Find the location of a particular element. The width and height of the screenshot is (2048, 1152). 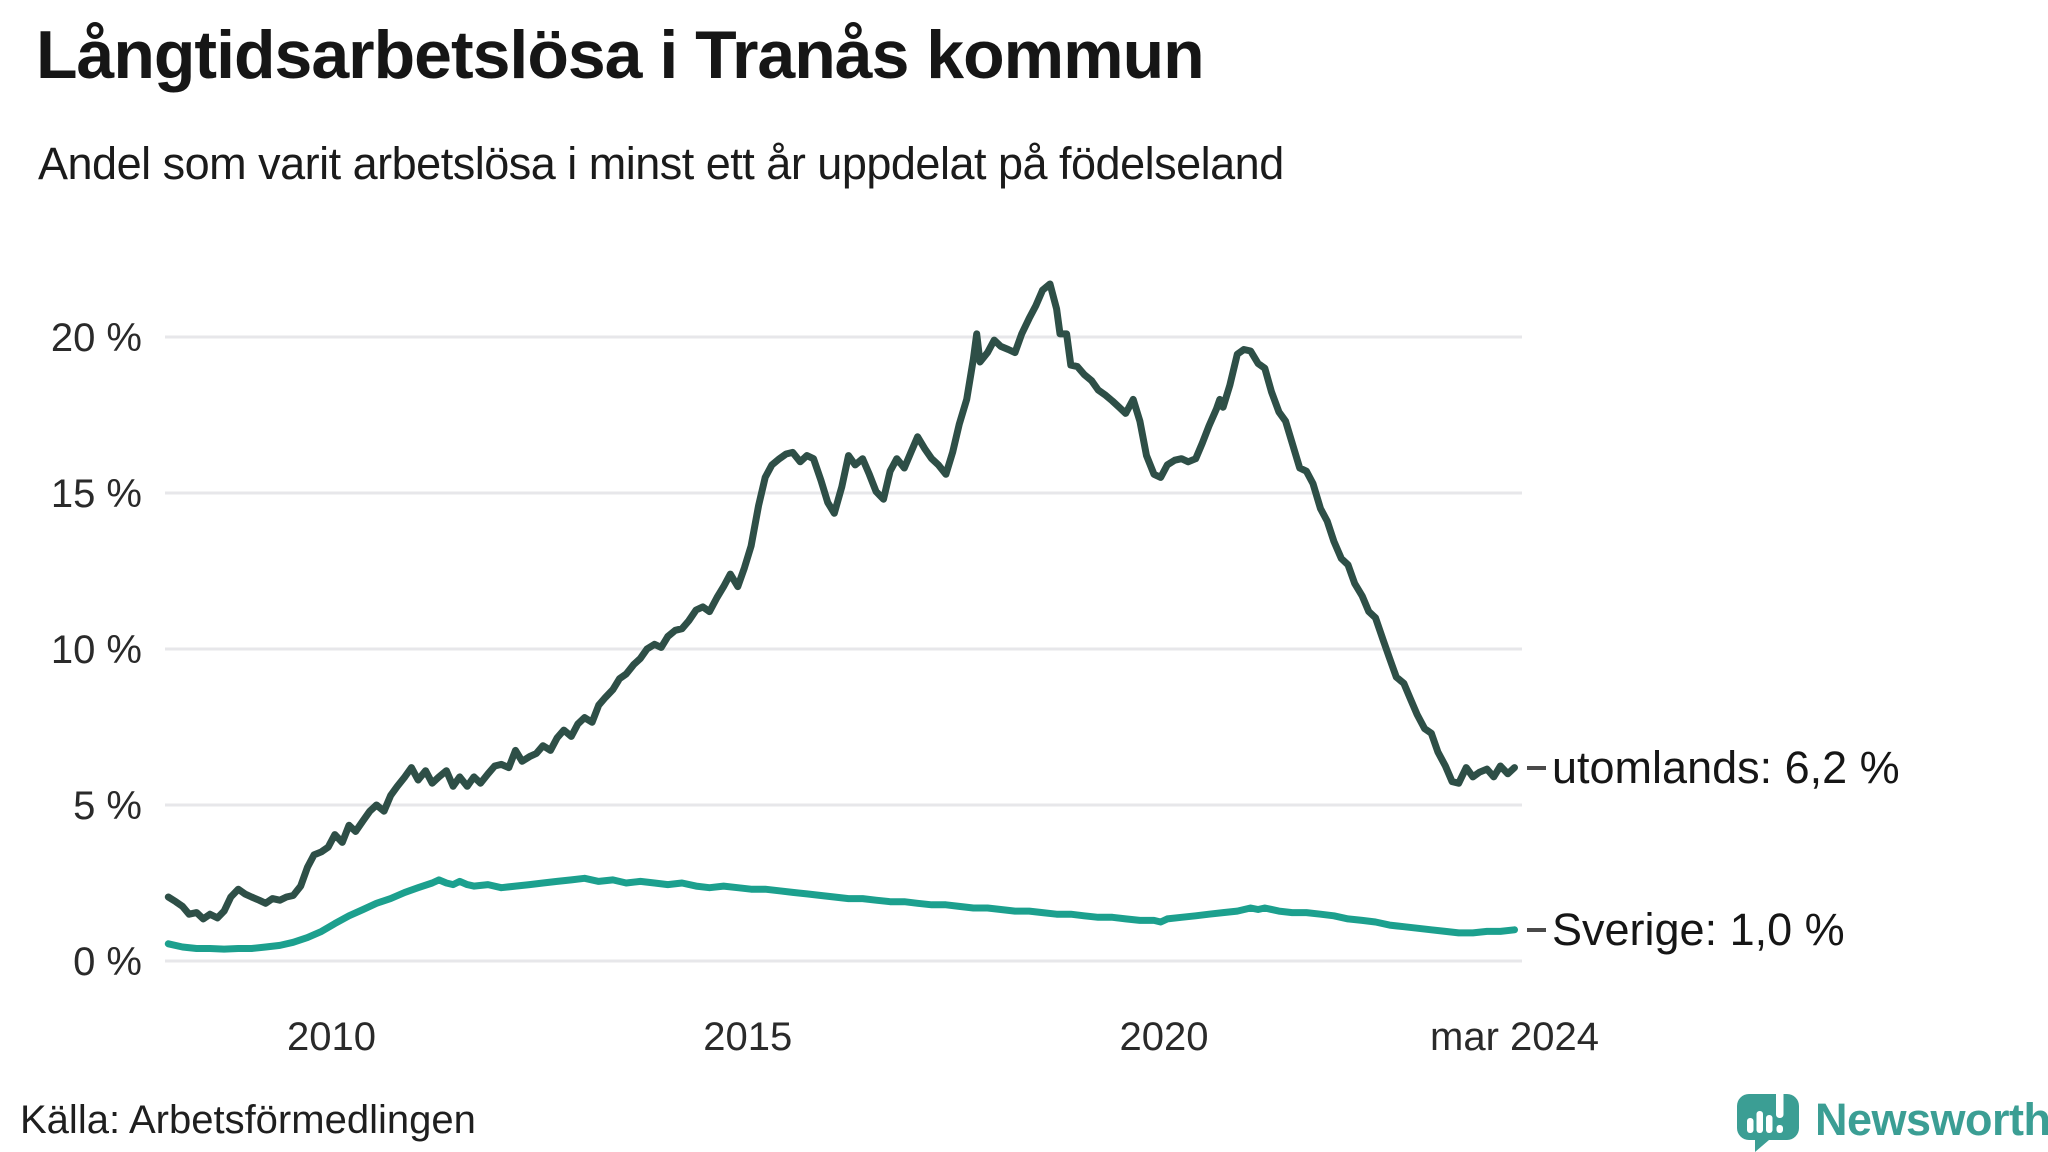

source-note: Källa: Arbetsförmedlingen is located at coordinates (248, 1120).